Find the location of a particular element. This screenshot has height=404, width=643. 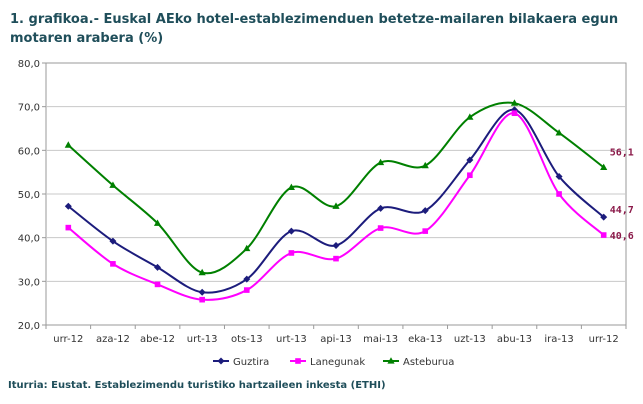

x-tick-label: ira-13 is located at coordinates (558, 339).